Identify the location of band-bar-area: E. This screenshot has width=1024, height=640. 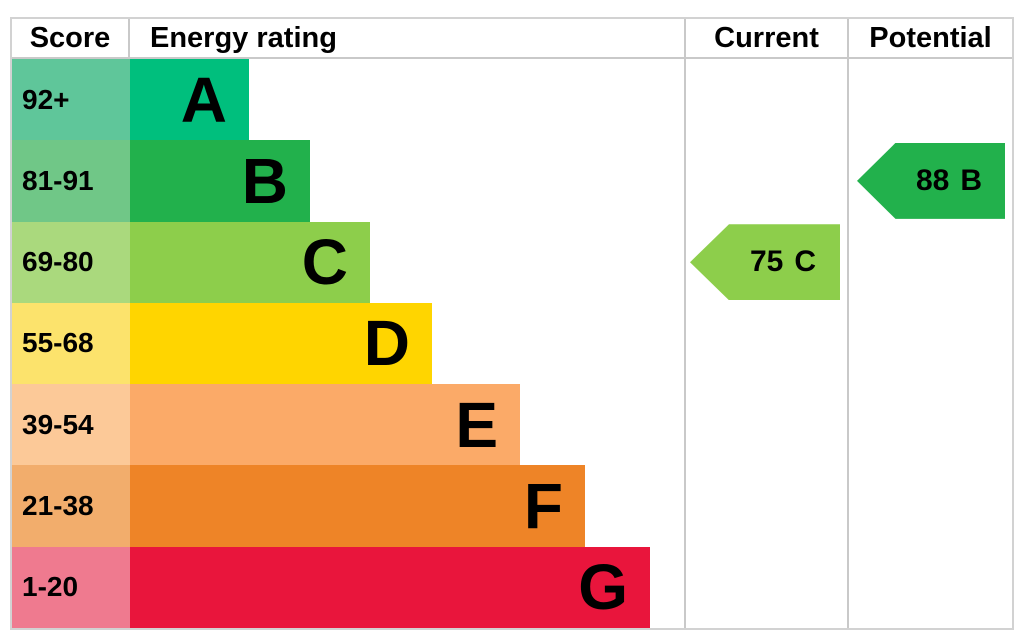
(407, 425).